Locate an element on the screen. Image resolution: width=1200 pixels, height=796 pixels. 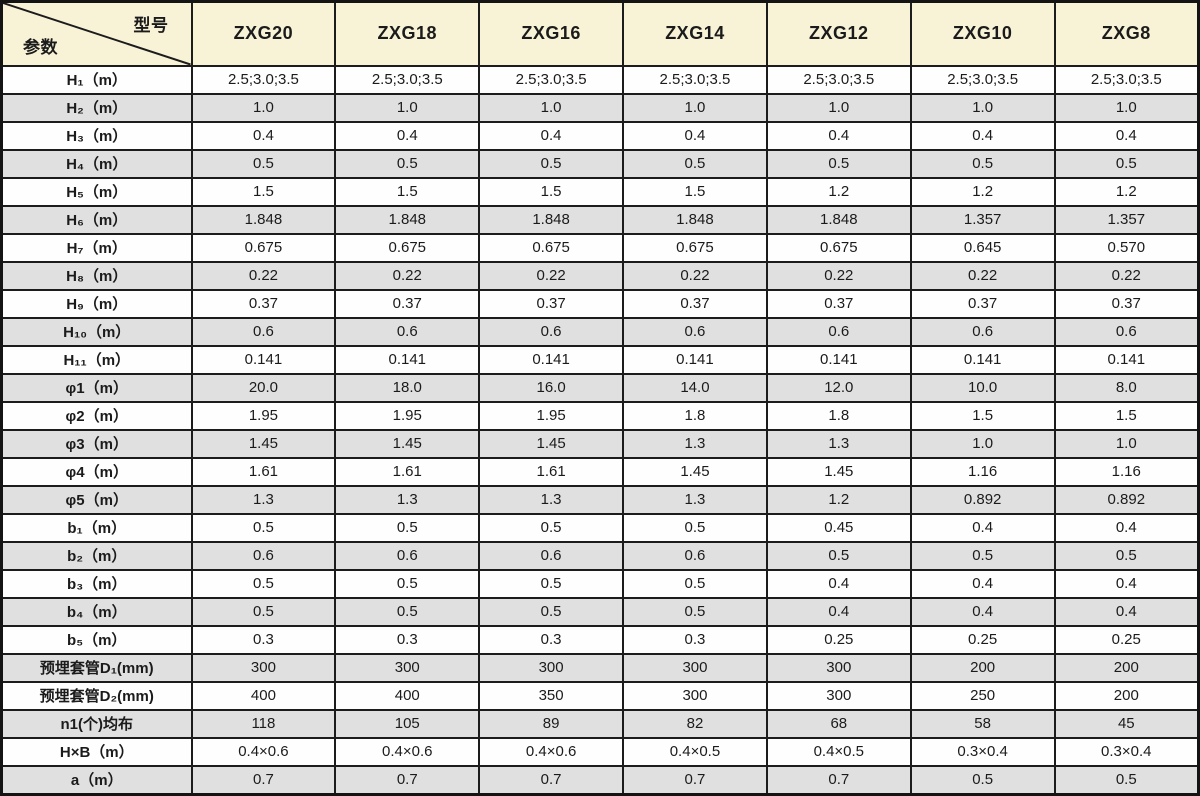
table-row: 预埋套管D₁(mm) 300 300 300 300 300 200 200 is located at coordinates (600, 667).